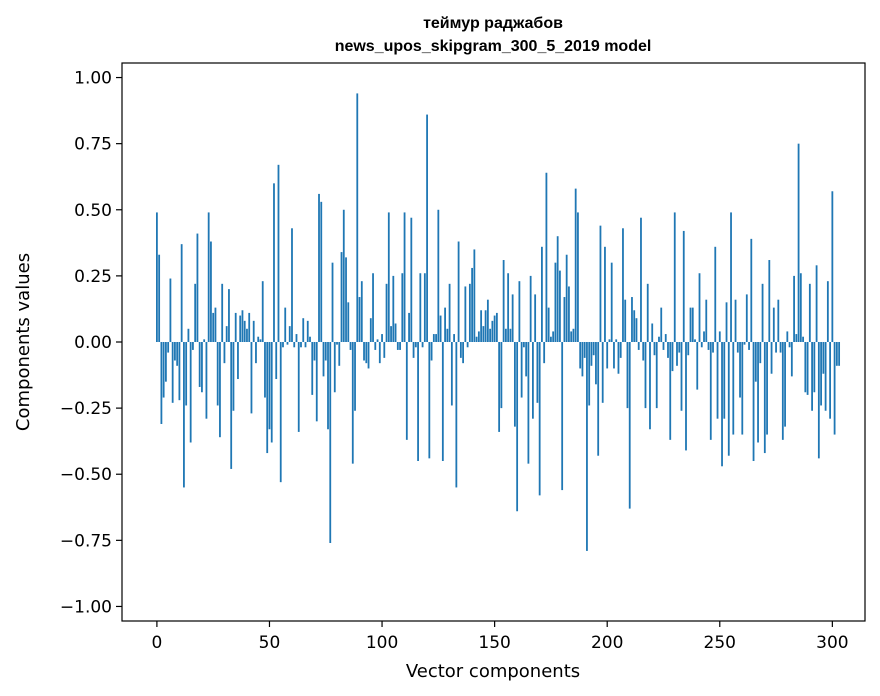 This screenshot has width=880, height=696. What do you see at coordinates (720, 643) in the screenshot?
I see `x-tick-label: 250` at bounding box center [720, 643].